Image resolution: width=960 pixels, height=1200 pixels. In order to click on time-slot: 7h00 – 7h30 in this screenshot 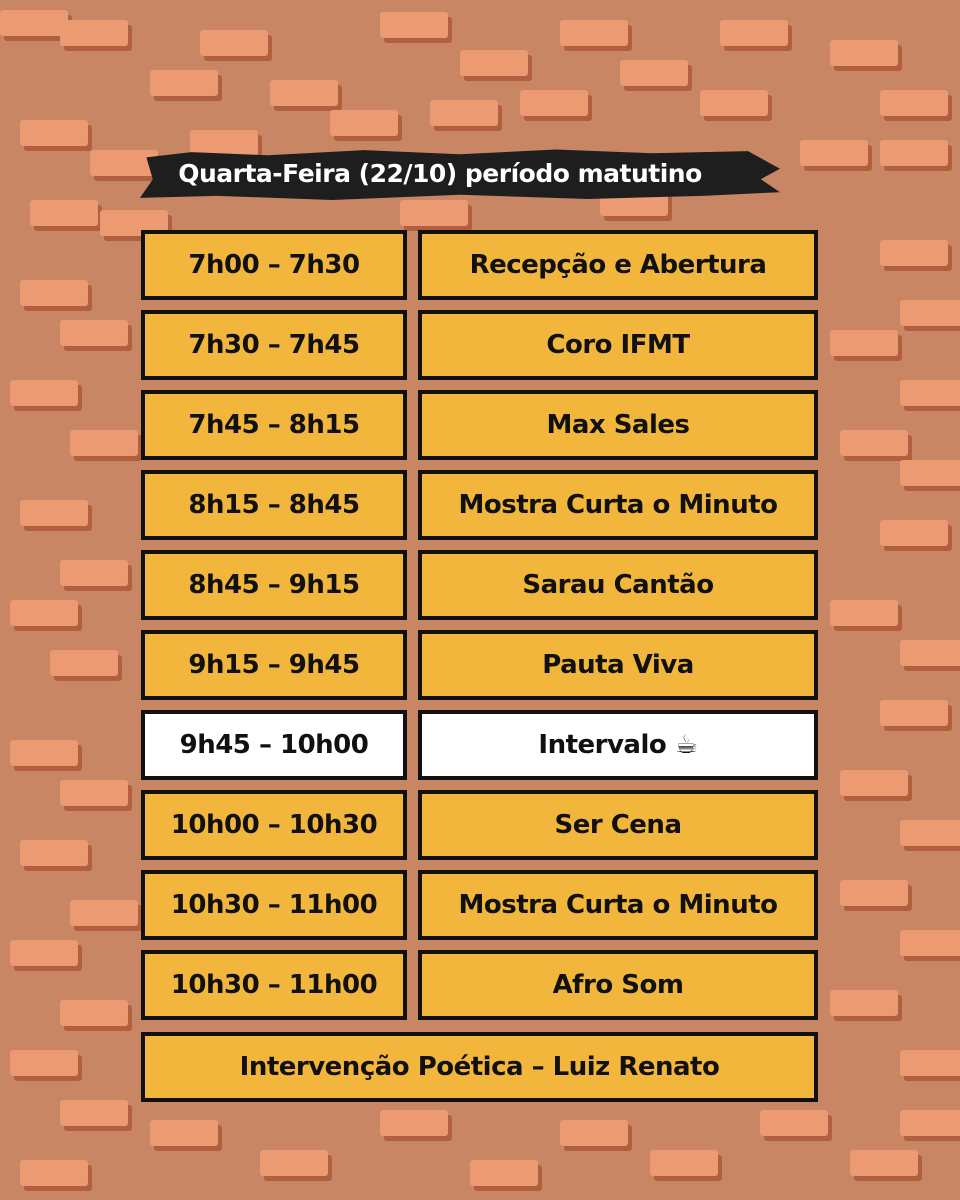, I will do `click(274, 265)`.